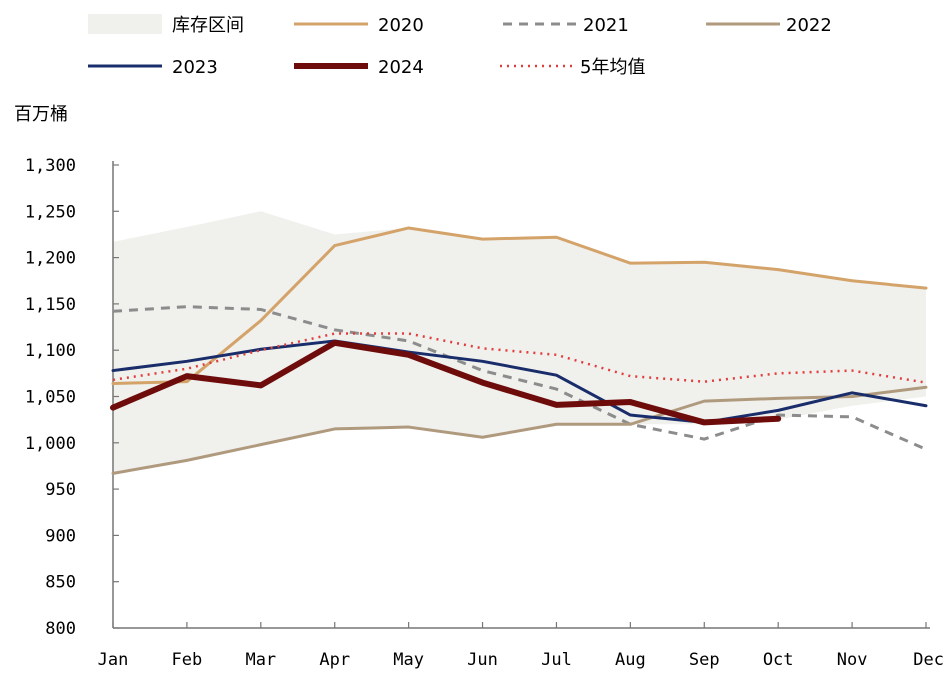  Describe the element at coordinates (606, 25) in the screenshot. I see `legend-label-2021: 2021` at that location.